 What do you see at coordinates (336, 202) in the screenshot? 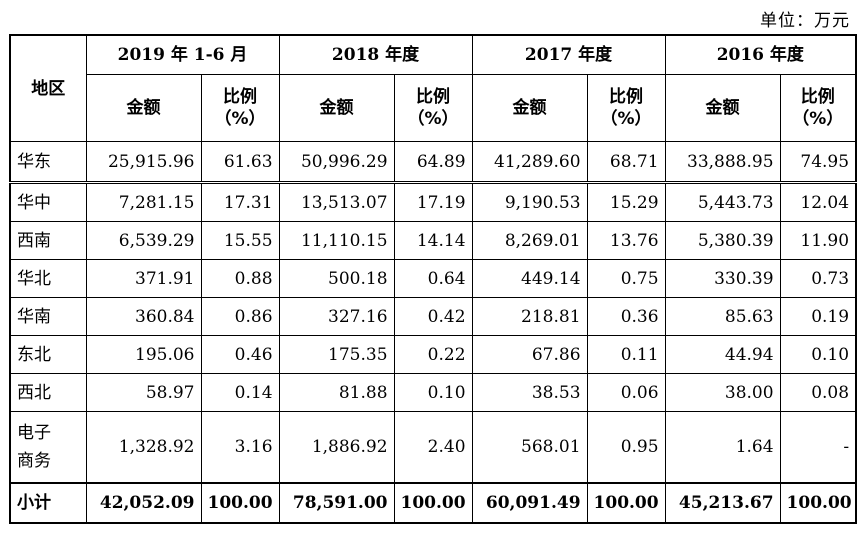
I see `amount-cell: 13,513.07` at bounding box center [336, 202].